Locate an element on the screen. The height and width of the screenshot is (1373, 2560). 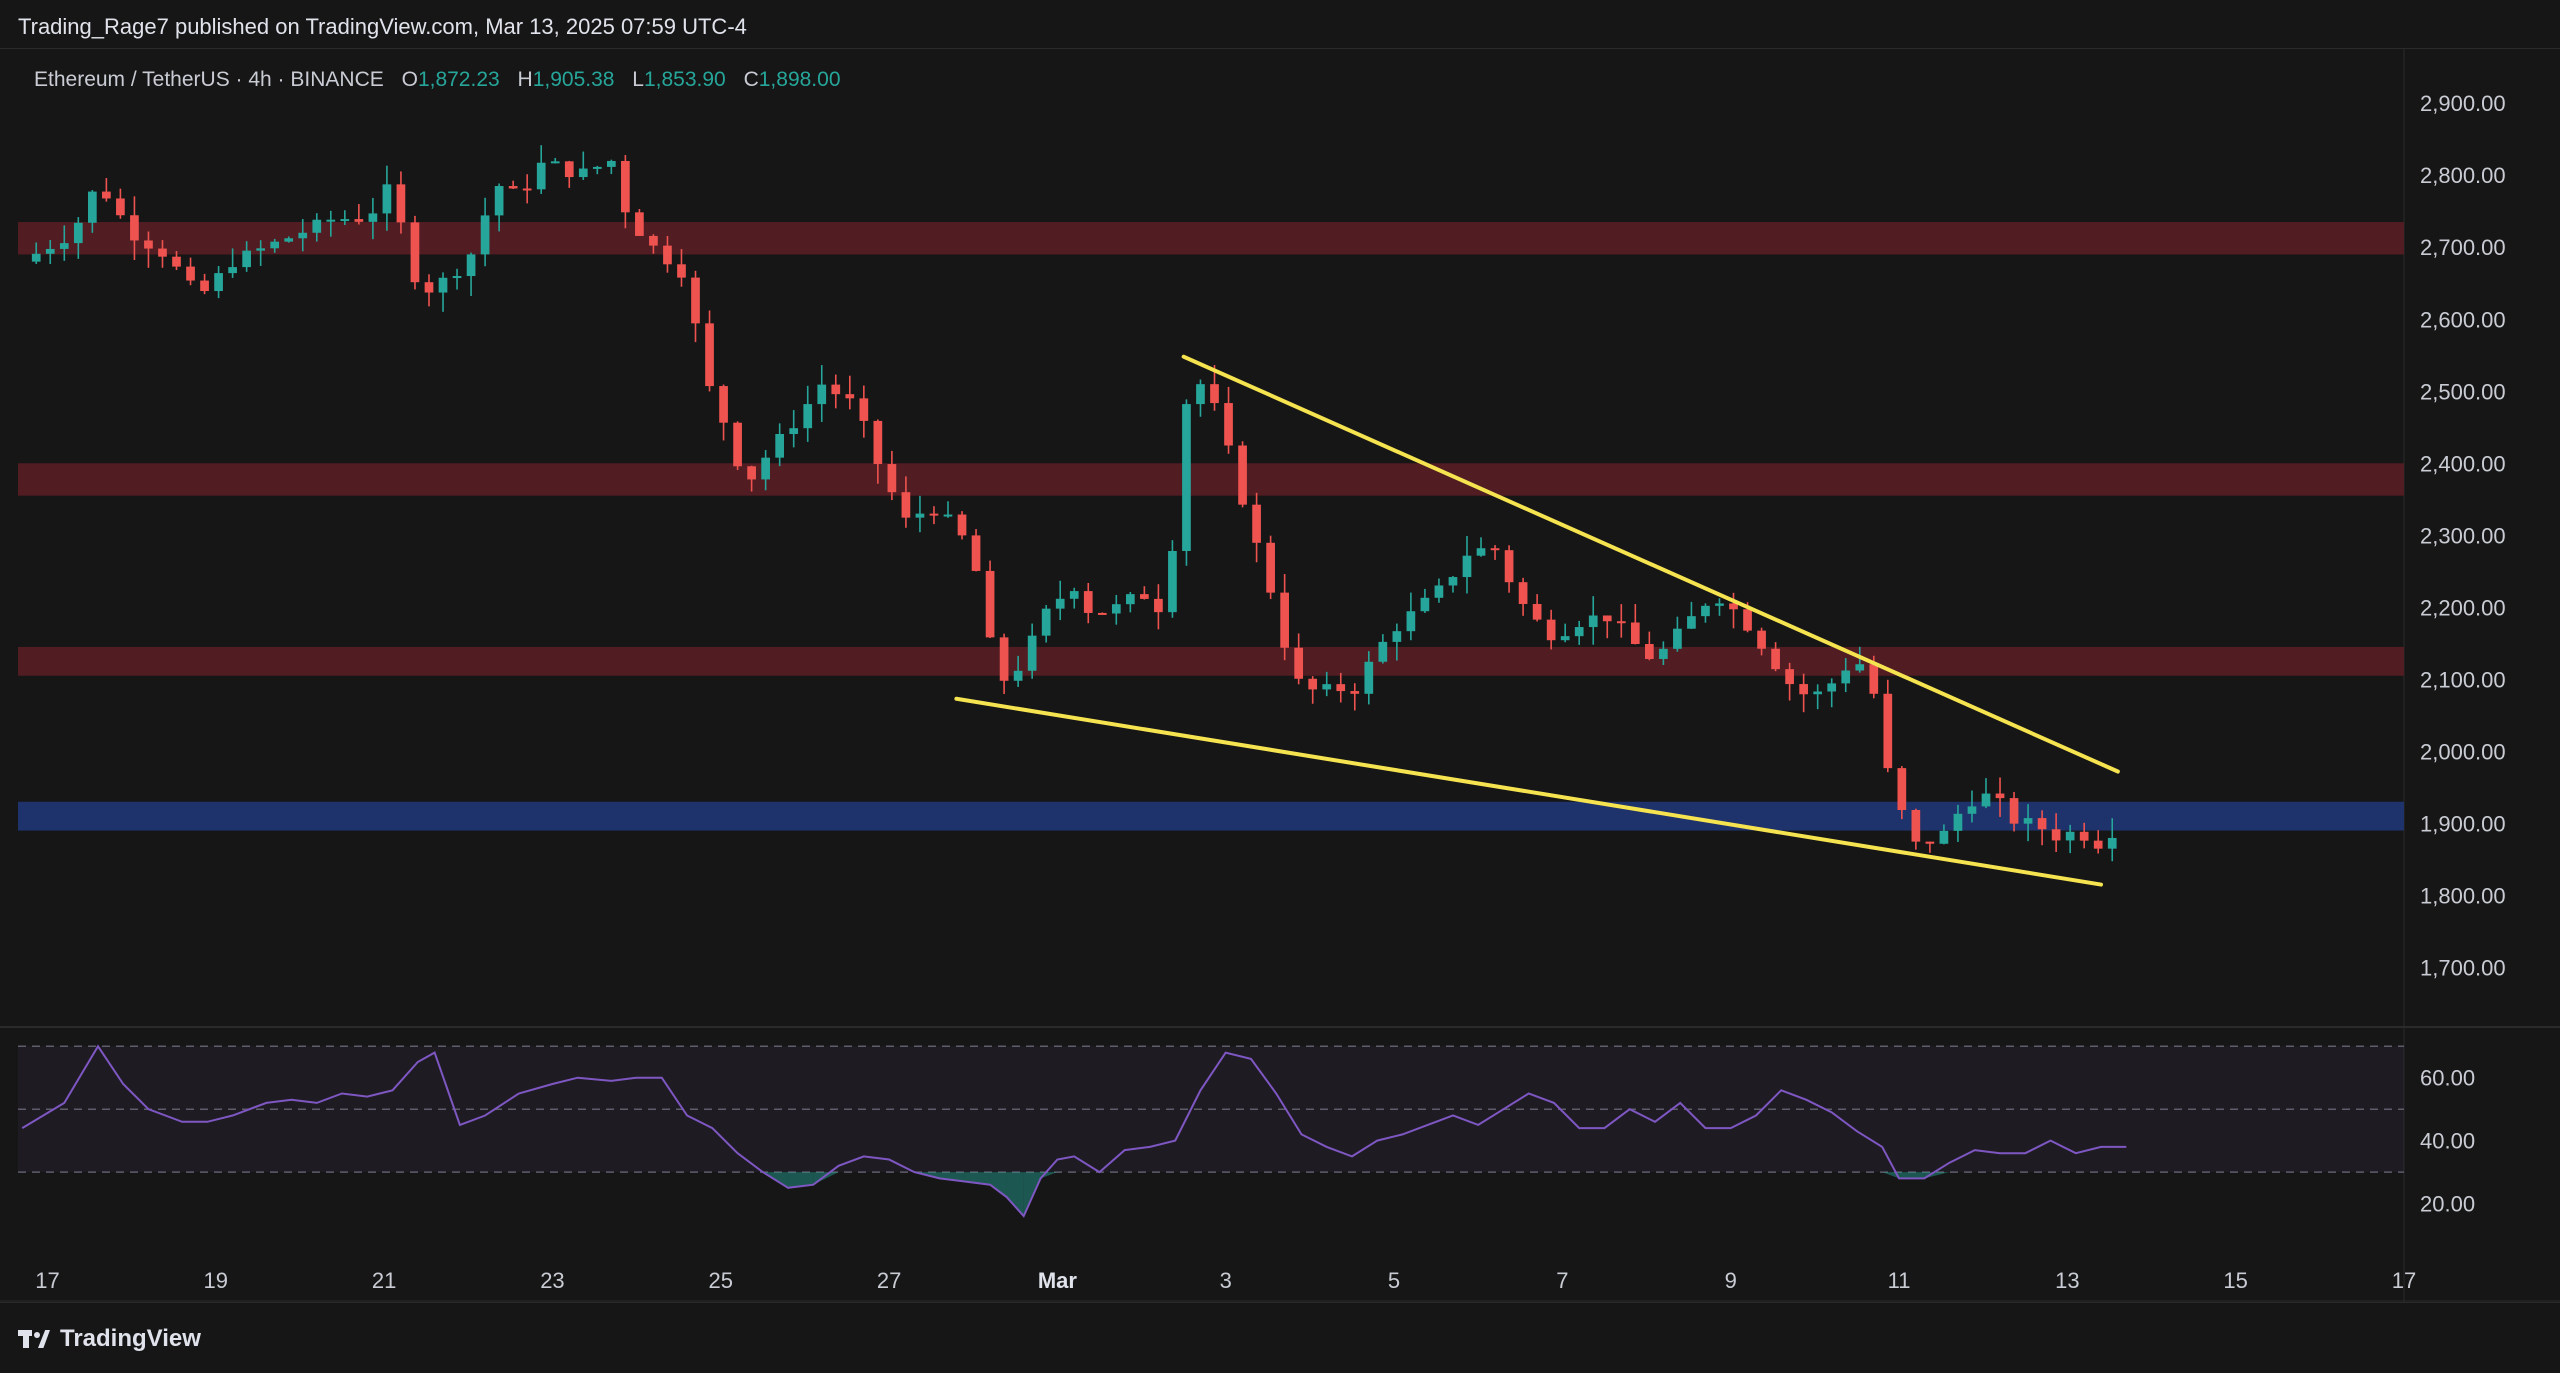
trendline-lower is located at coordinates (1529, 791).